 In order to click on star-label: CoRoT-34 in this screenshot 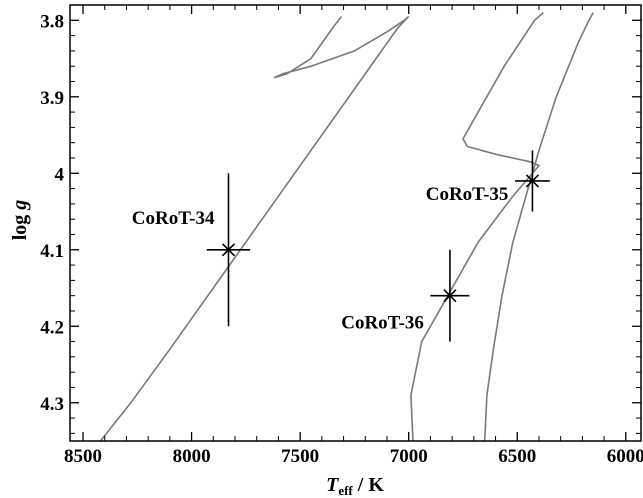, I will do `click(173, 218)`.